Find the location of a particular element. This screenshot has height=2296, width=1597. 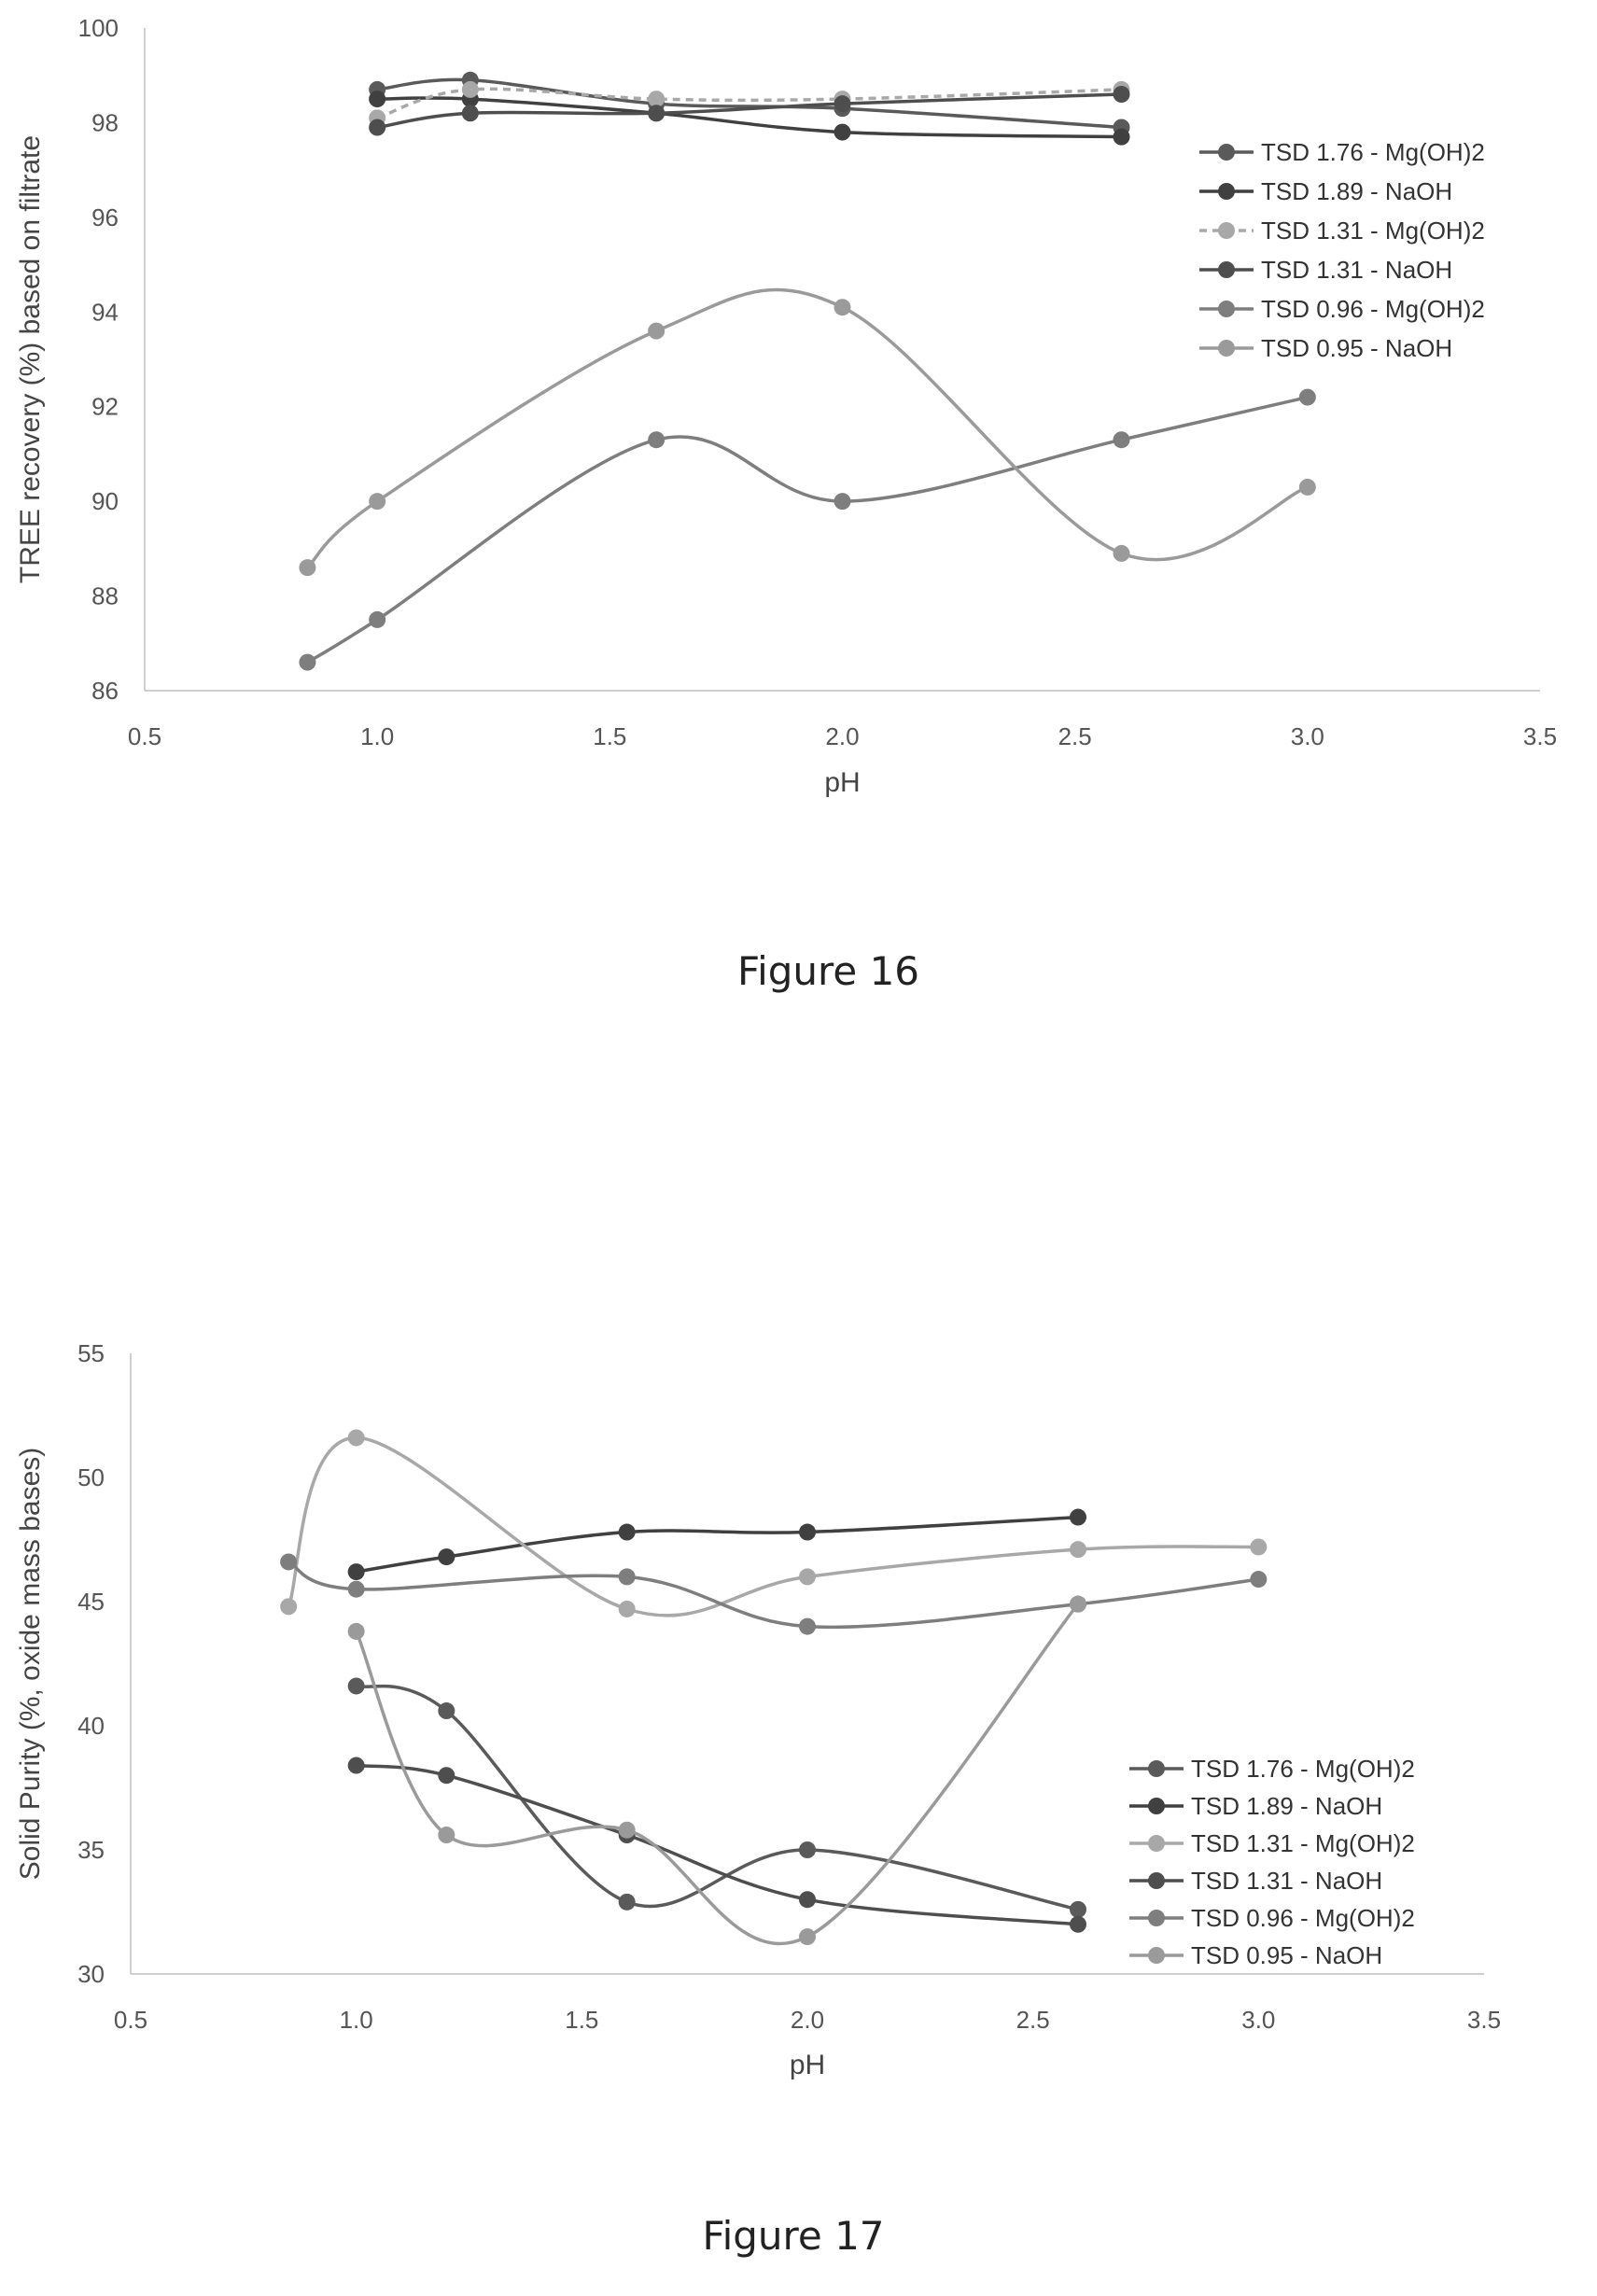

y-tick-label: 45 is located at coordinates (91, 1602).